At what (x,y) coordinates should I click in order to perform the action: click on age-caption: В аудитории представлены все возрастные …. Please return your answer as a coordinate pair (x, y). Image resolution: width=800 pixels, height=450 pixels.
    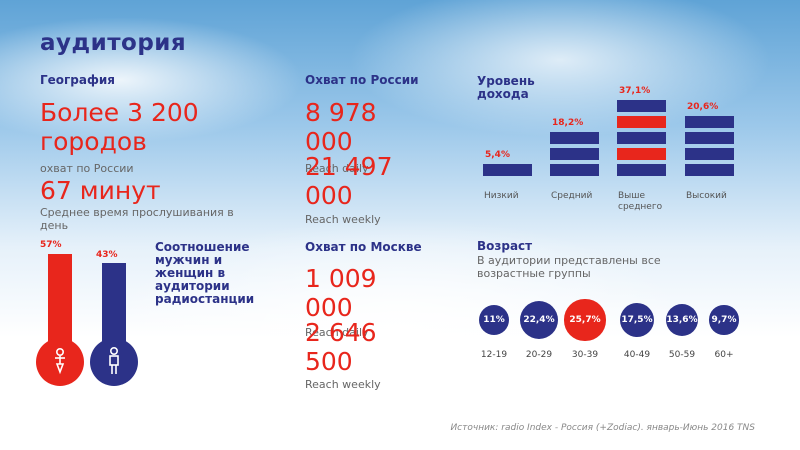
    Looking at the image, I should click on (569, 267).